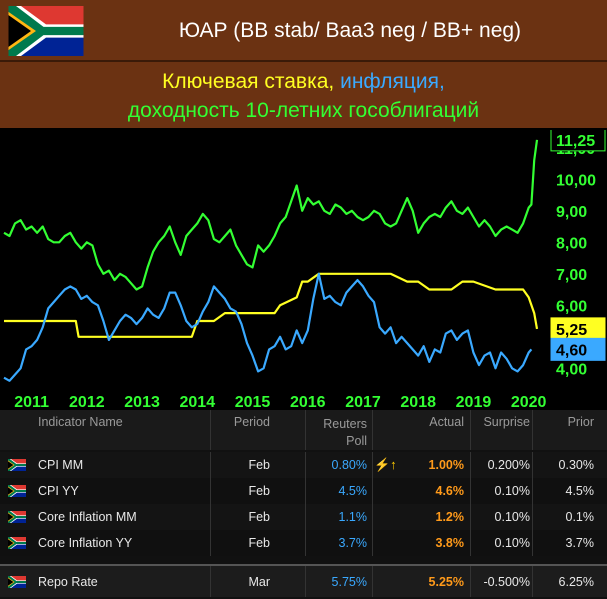  What do you see at coordinates (392, 81) in the screenshot?
I see `subtitle-inflation: инфляция,` at bounding box center [392, 81].